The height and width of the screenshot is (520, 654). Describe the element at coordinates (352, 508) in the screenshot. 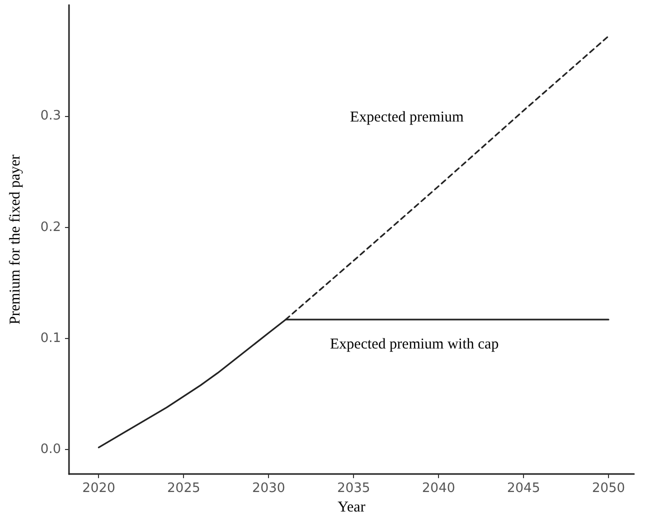

I see `x-axis-title: Year` at that location.